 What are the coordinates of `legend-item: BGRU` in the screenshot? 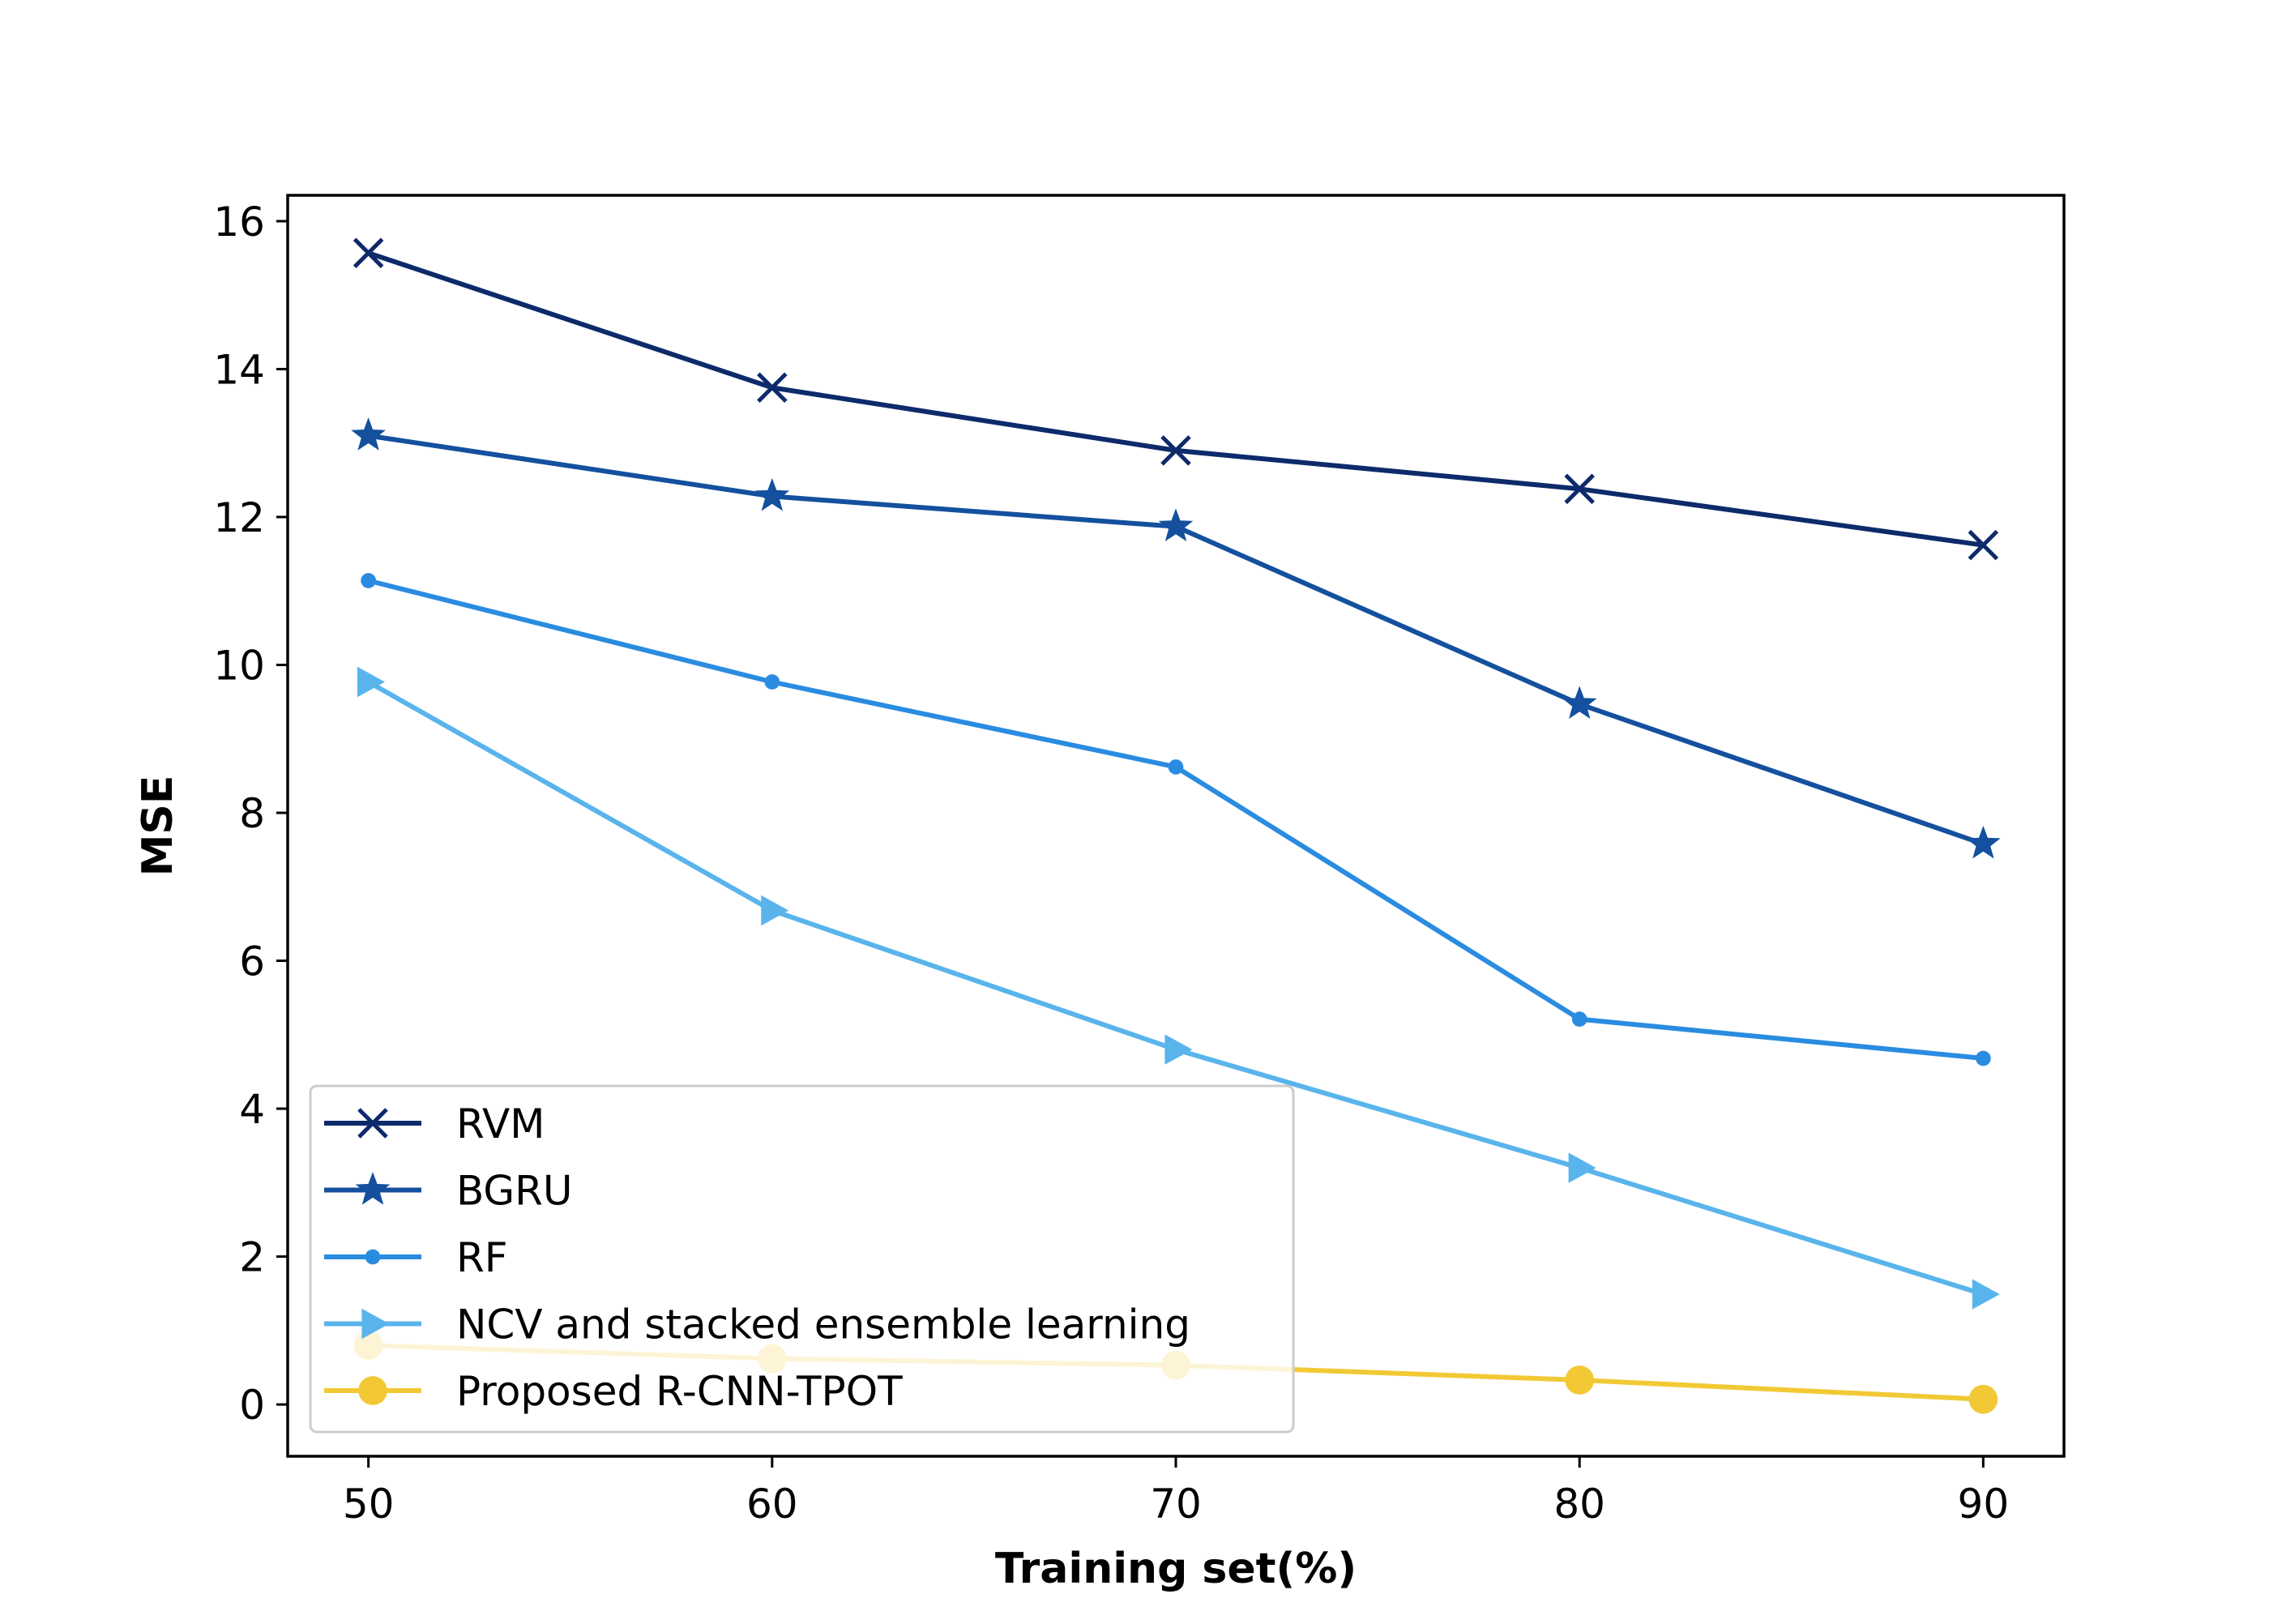 It's located at (448, 1191).